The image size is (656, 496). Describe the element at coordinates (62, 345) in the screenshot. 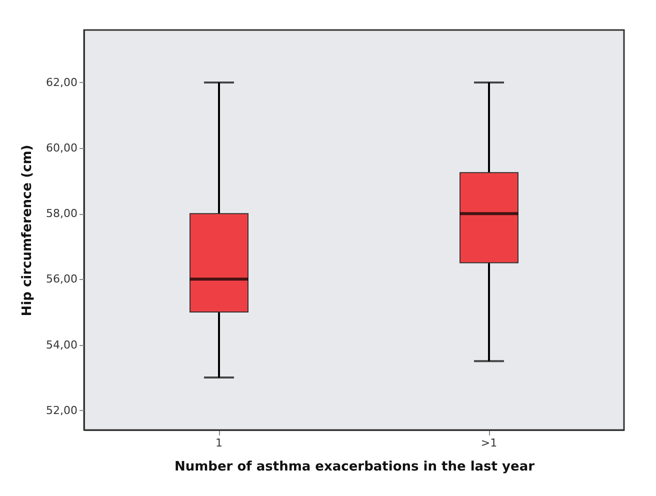

I see `y-tick-label: 54,00` at that location.